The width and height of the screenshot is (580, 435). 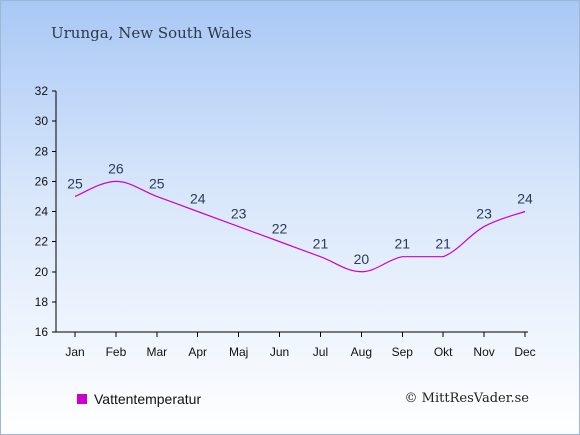 I want to click on y-tick-label: 20, so click(x=42, y=272).